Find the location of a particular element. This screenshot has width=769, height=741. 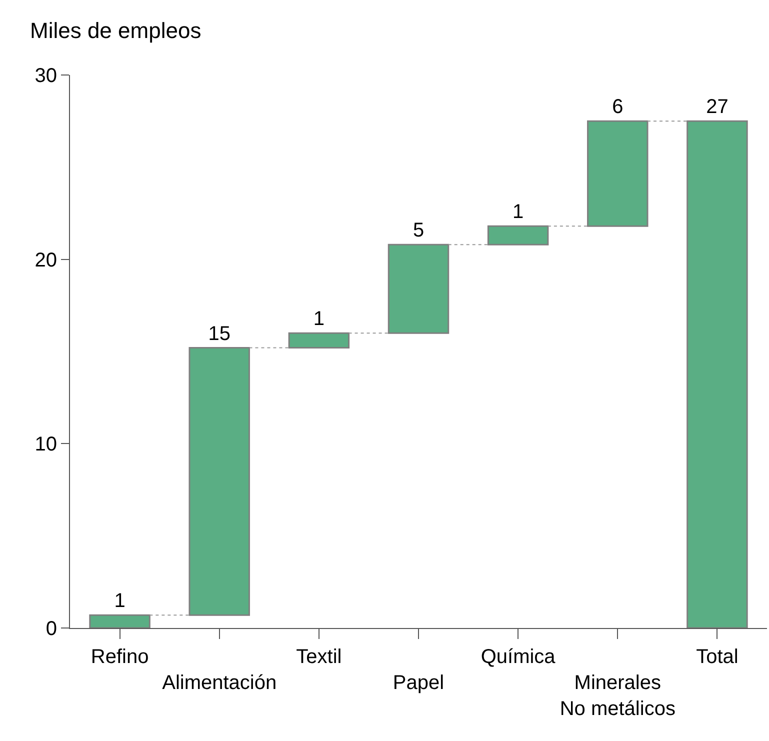

x-tick-label: Refino is located at coordinates (119, 657).